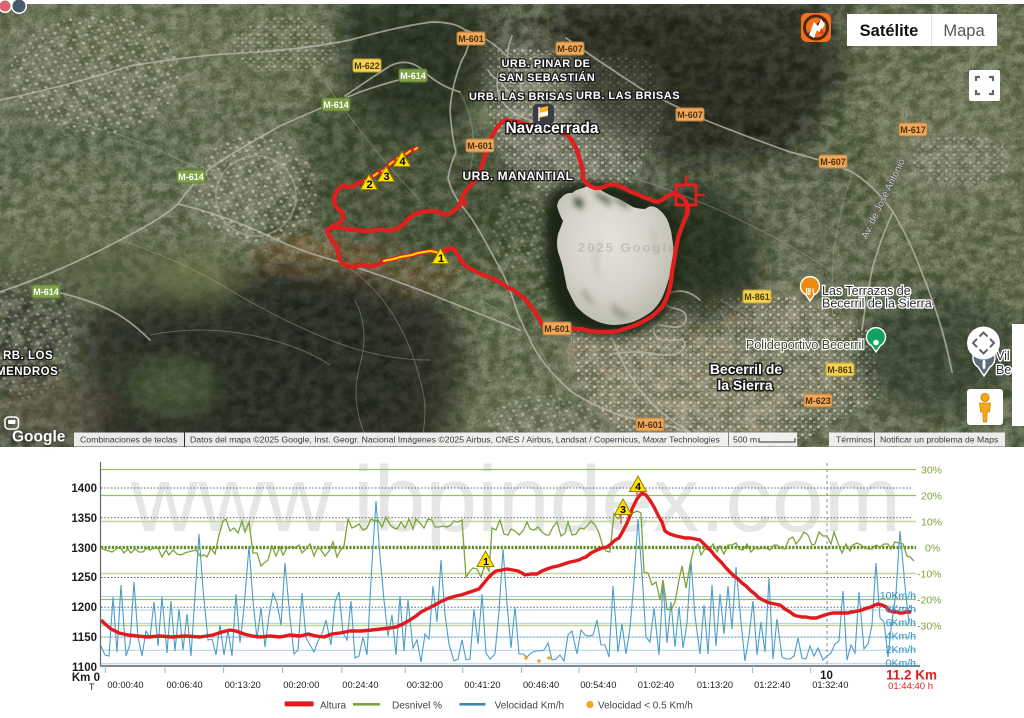  Describe the element at coordinates (598, 685) in the screenshot. I see `svg-text: 00:54:40` at that location.